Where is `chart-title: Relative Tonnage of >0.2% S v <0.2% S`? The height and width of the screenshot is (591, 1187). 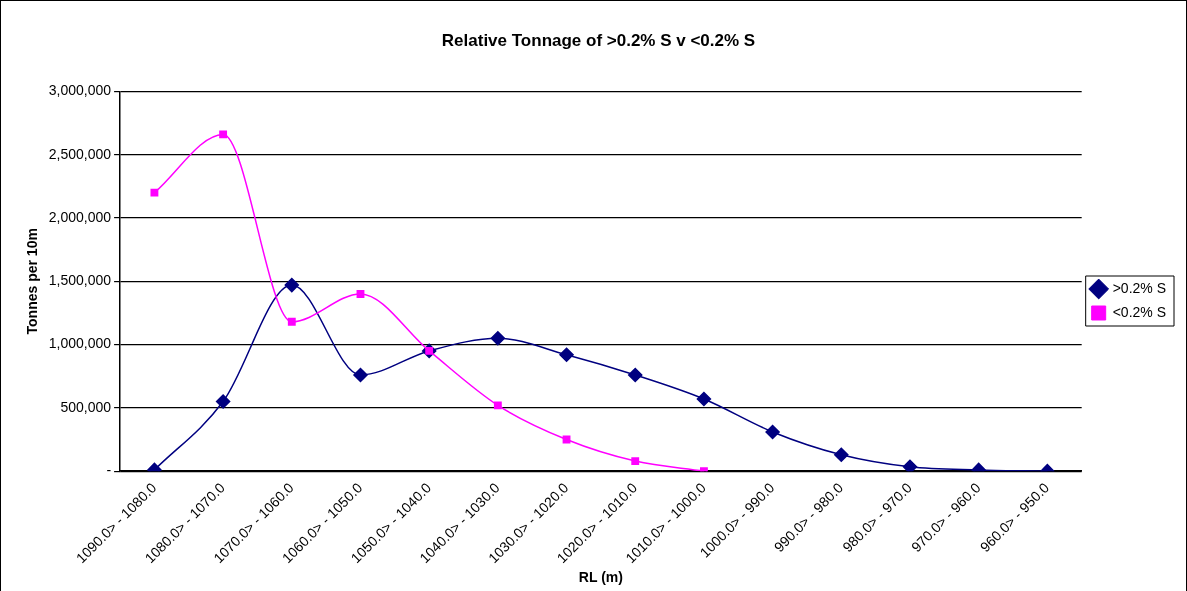
chart-title: Relative Tonnage of >0.2% S v <0.2% S is located at coordinates (598, 40).